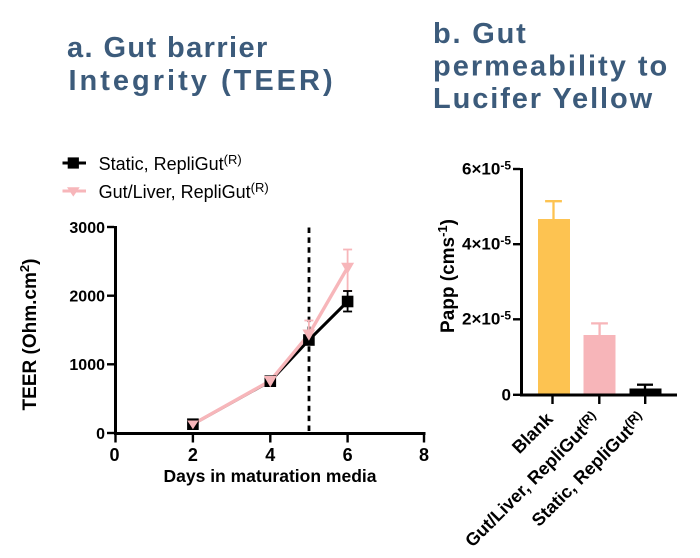 Image resolution: width=700 pixels, height=558 pixels. Describe the element at coordinates (543, 99) in the screenshot. I see `svg-text: Lucifer Yellow` at that location.